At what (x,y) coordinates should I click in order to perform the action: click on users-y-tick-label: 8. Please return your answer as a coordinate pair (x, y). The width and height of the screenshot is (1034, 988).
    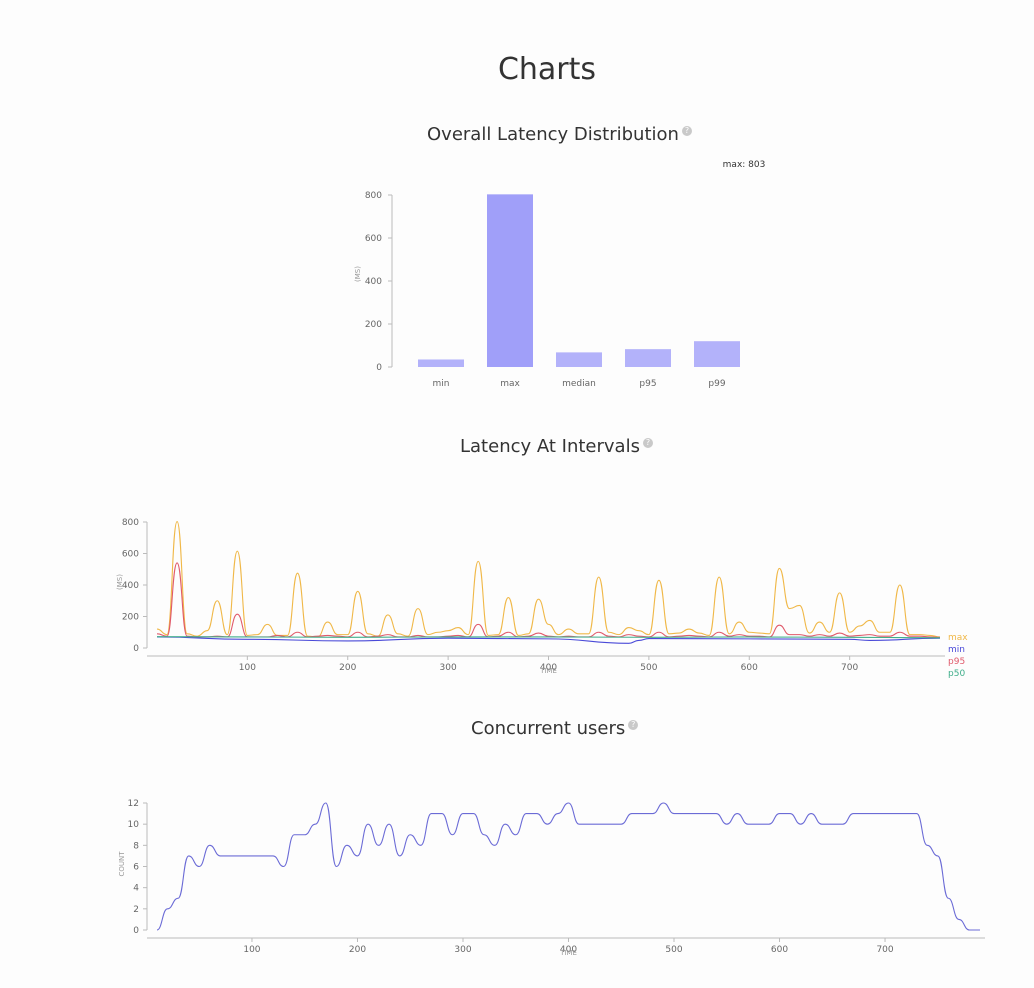
    Looking at the image, I should click on (136, 846).